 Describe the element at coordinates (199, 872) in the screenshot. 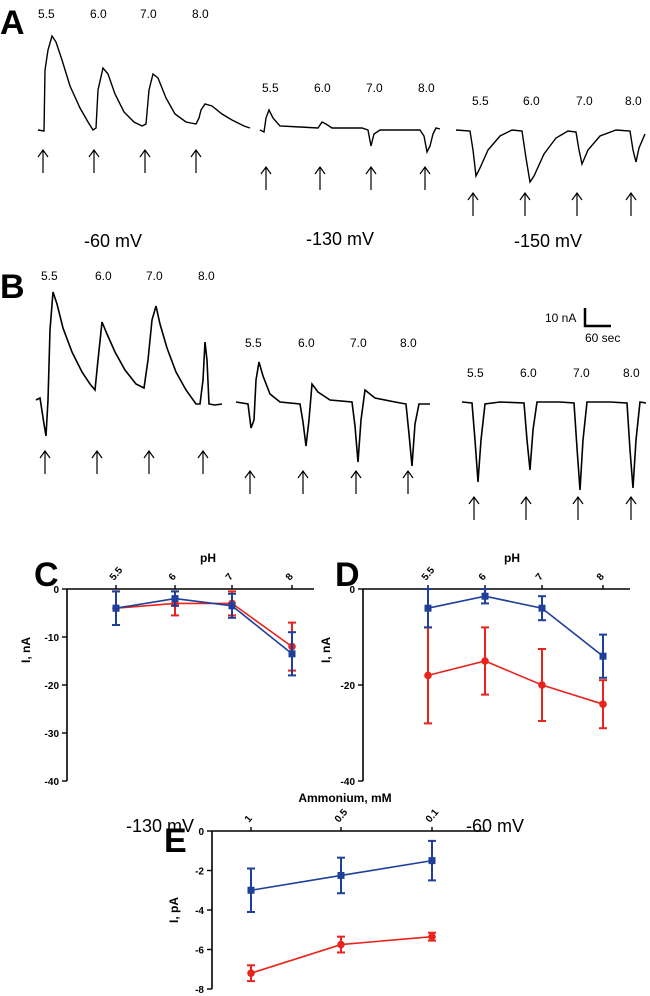

I see `y-tick-label: -2` at that location.